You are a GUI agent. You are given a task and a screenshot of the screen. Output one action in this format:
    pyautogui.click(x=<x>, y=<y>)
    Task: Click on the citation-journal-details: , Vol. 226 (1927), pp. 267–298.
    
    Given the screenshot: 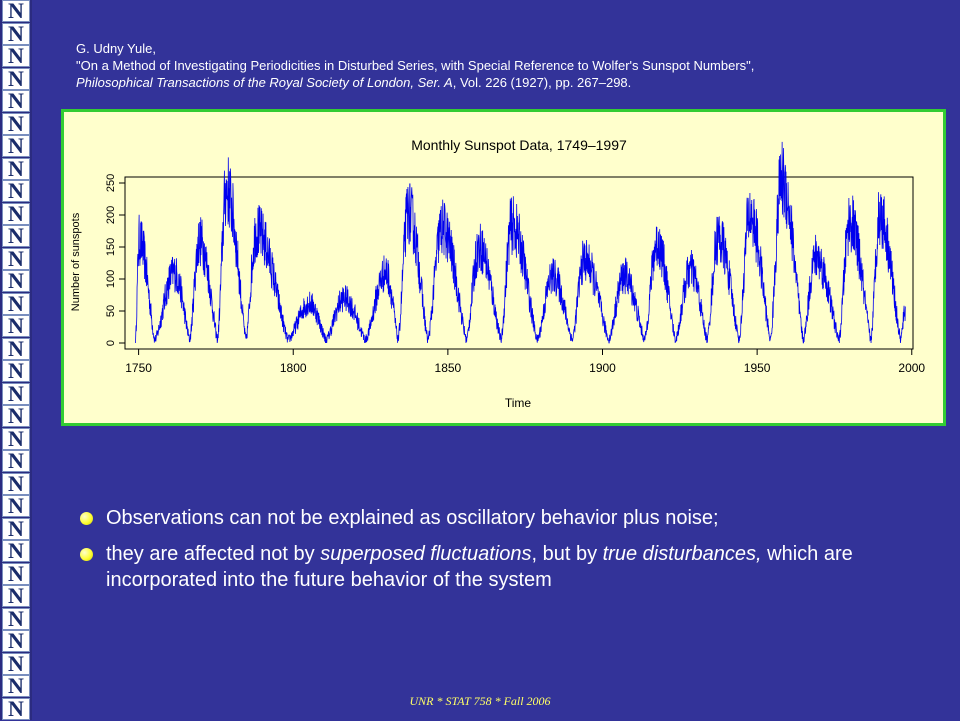 What is the action you would take?
    pyautogui.click(x=542, y=82)
    